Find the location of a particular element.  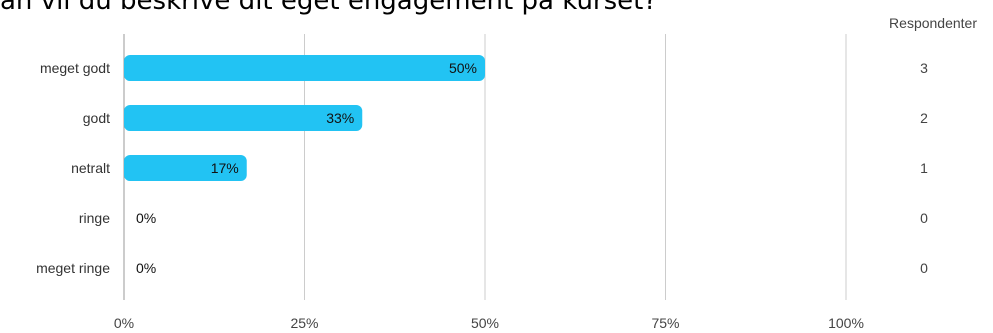

x-tick-label: 25% is located at coordinates (304, 323).